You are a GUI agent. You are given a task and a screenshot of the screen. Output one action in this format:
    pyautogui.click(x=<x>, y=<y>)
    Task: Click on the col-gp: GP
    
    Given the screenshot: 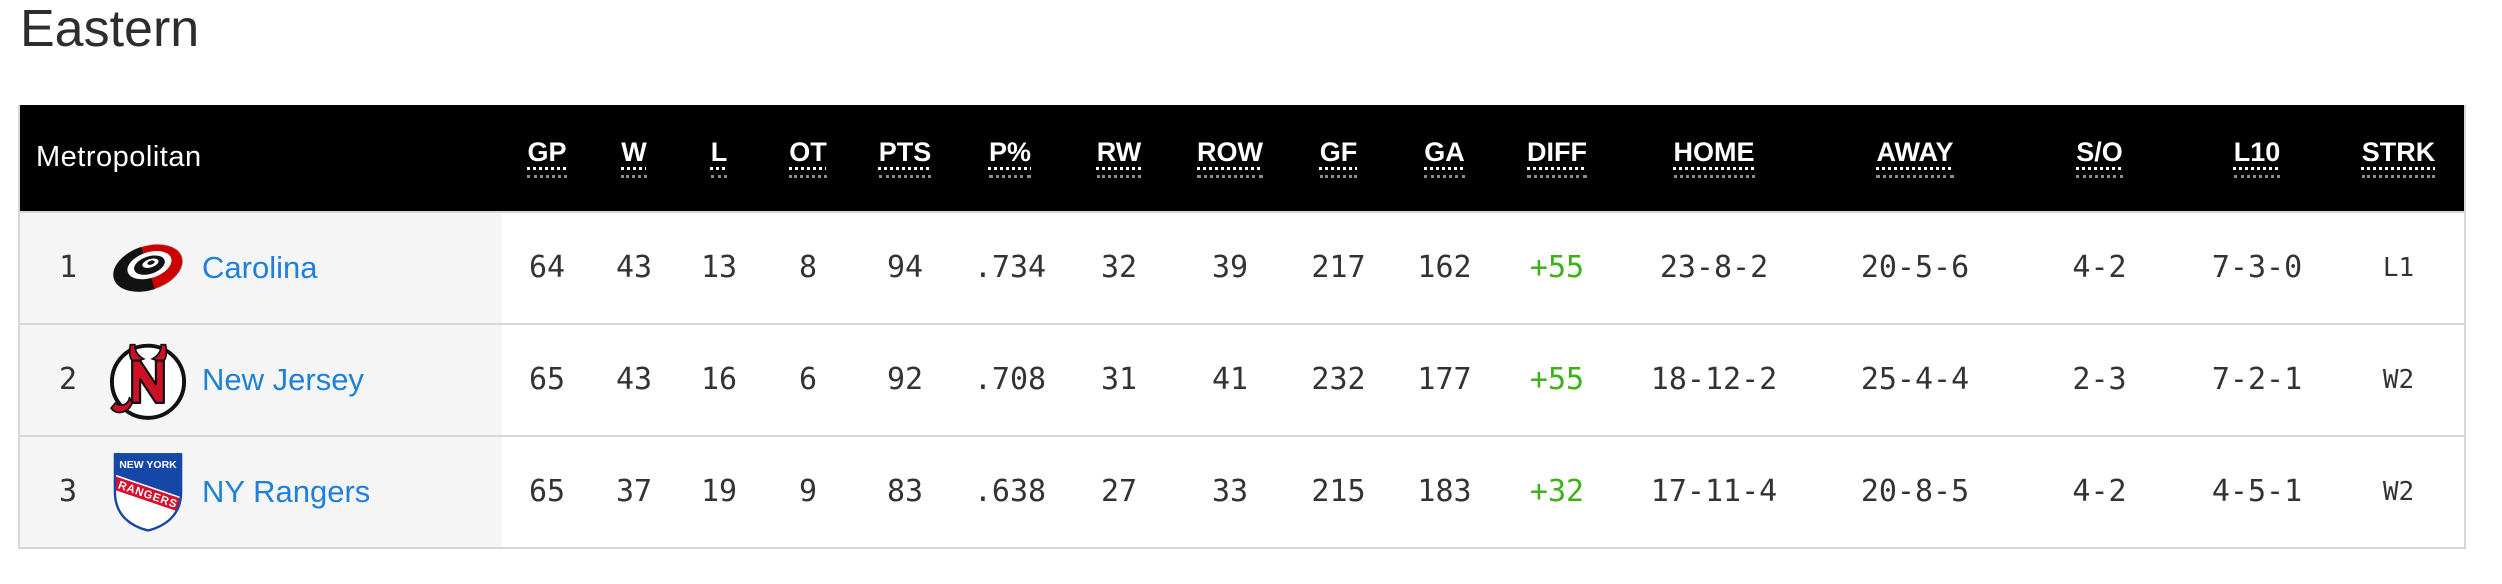 What is the action you would take?
    pyautogui.click(x=547, y=158)
    